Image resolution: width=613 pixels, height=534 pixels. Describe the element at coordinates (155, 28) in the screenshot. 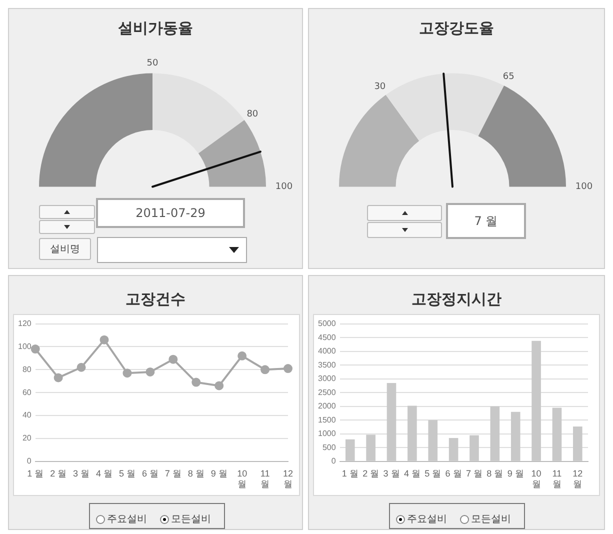

I see `chart-title: 설비가동율` at that location.